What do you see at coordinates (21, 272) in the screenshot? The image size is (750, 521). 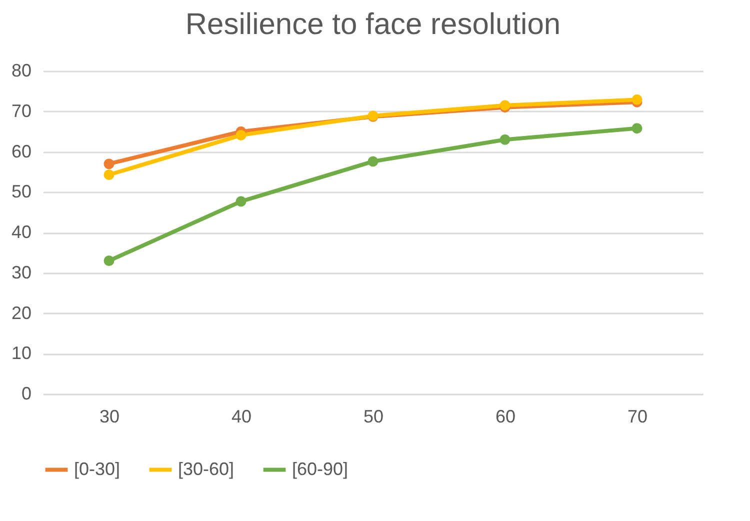 I see `y-tick-label: 30` at bounding box center [21, 272].